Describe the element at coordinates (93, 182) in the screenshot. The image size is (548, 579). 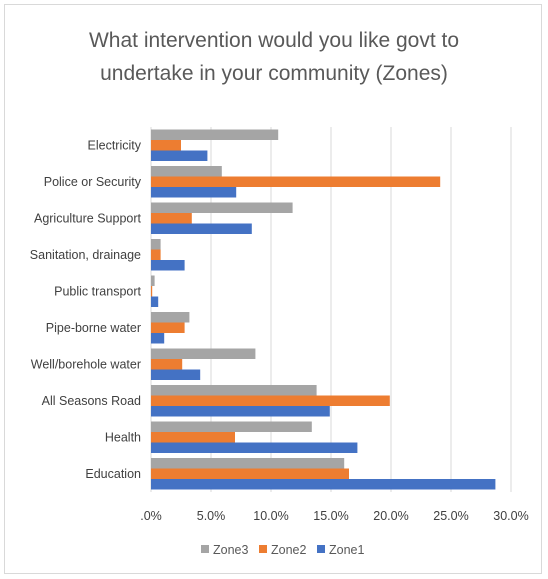
I see `category-label: Police or Security` at that location.